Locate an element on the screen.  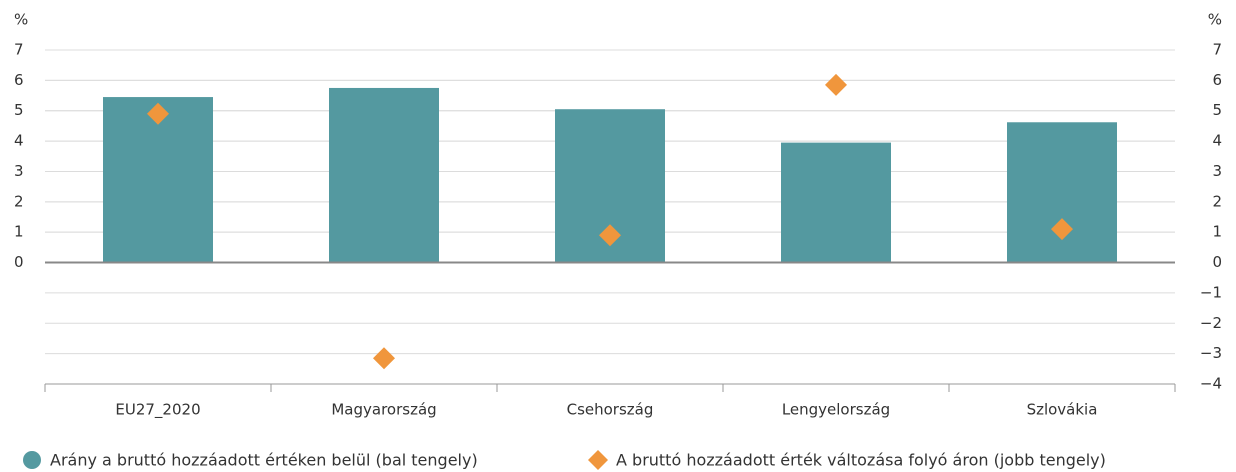
y-tick-label: 5 is located at coordinates (19, 110).